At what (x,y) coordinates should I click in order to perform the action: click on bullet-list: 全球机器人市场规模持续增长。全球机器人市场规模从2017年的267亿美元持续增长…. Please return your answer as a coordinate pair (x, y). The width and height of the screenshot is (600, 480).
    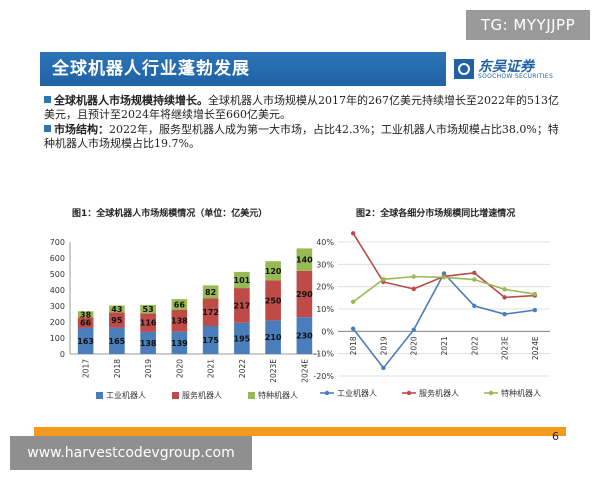
    Looking at the image, I should click on (304, 123).